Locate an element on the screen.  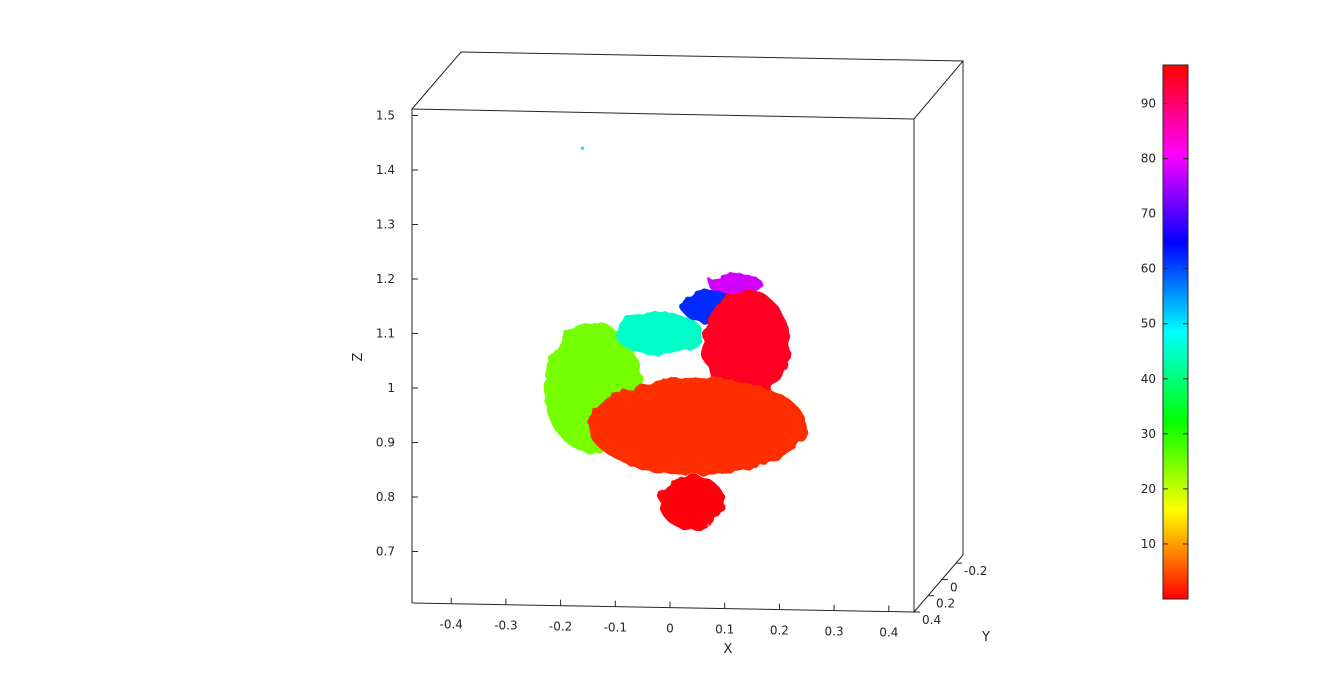
x-tick-label: 0.1 is located at coordinates (724, 630).